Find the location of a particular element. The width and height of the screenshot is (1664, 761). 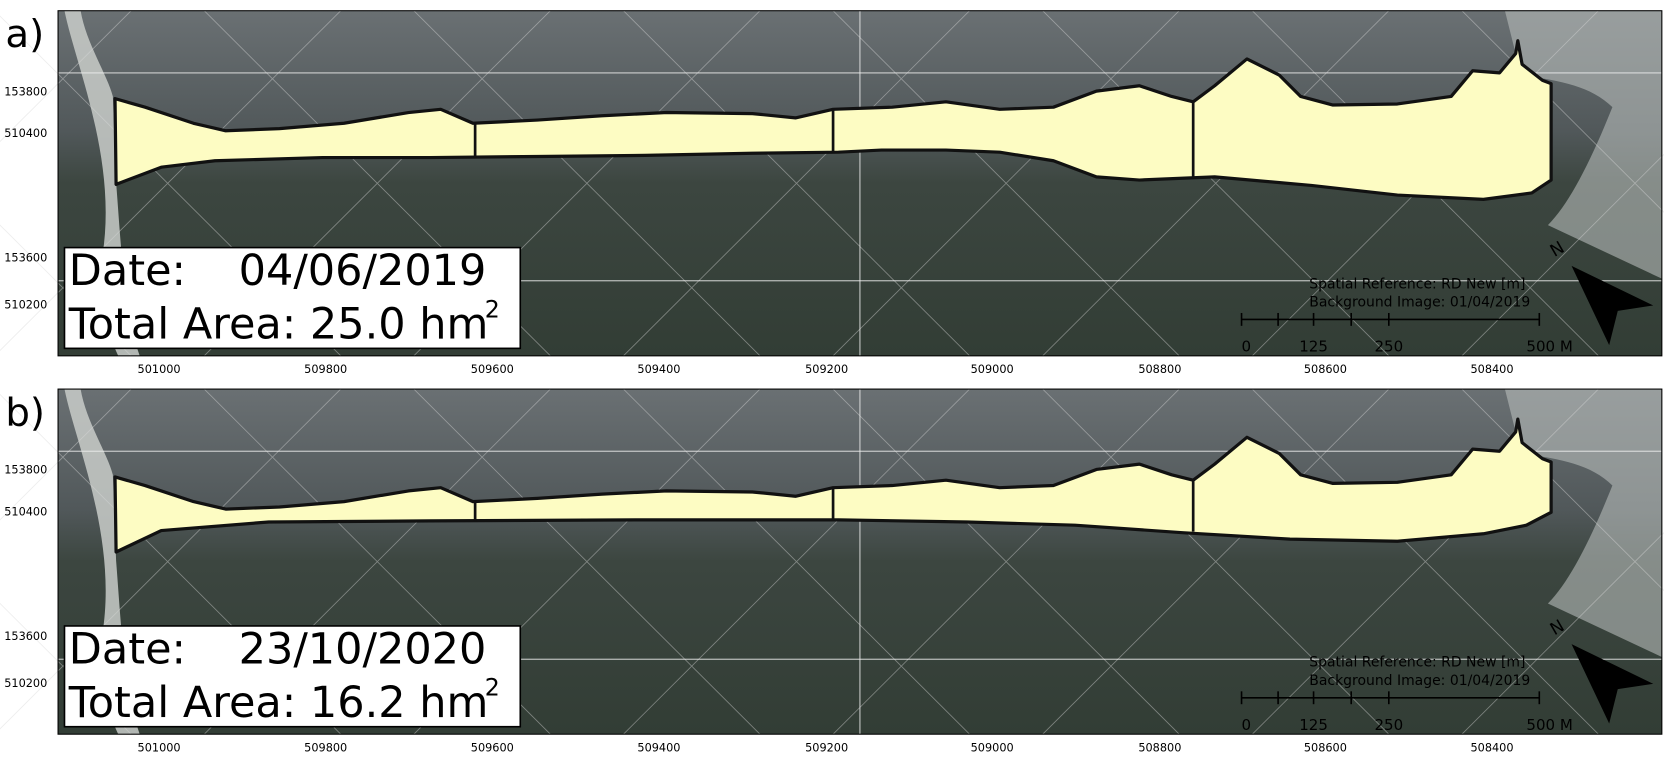

total-area: Total Area: 25.0 hm is located at coordinates (278, 325).